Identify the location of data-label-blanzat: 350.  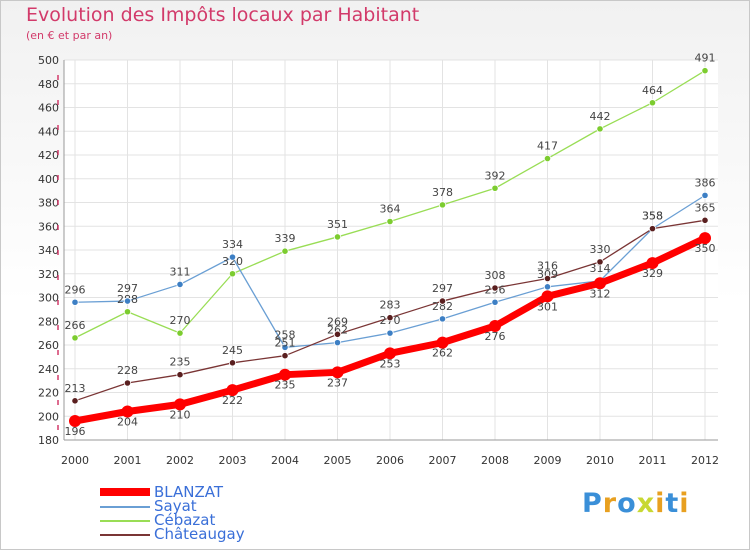
(705, 248).